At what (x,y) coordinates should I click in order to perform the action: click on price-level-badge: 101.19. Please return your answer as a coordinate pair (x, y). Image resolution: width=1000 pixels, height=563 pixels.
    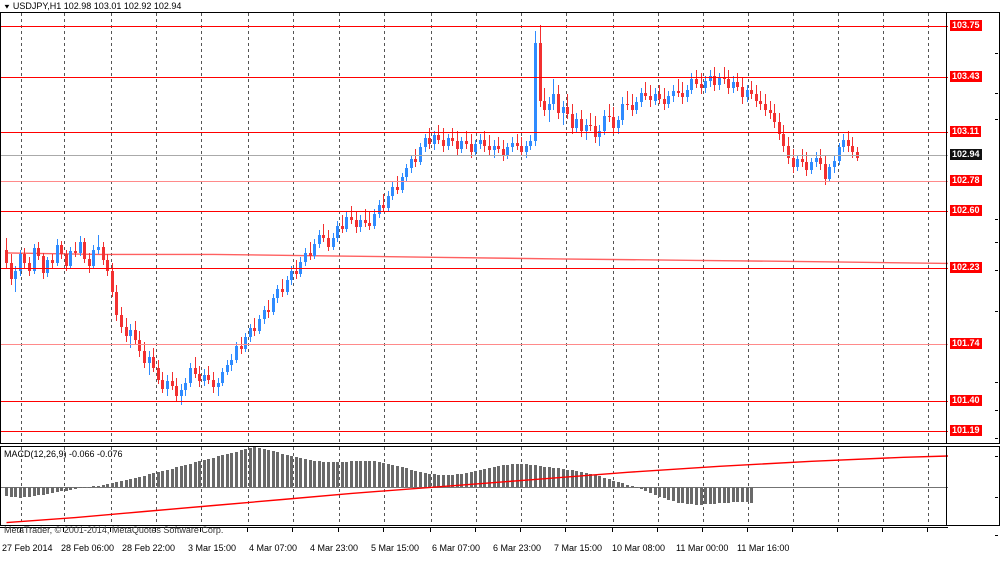
    Looking at the image, I should click on (966, 430).